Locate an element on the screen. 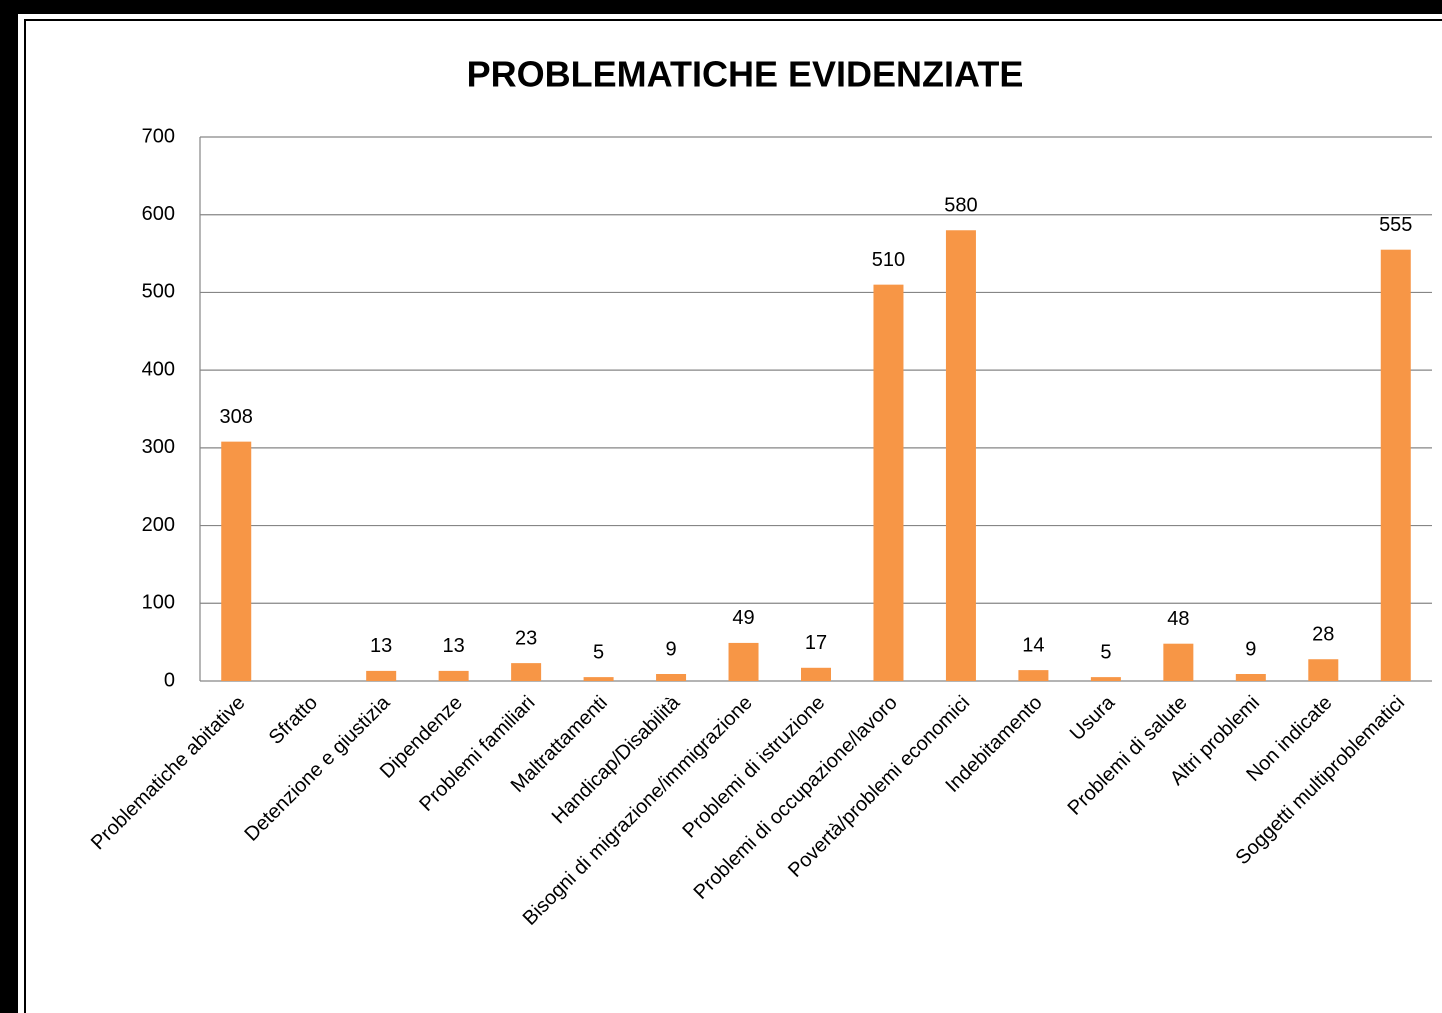 The width and height of the screenshot is (1442, 1013). y-tick-label: 300 is located at coordinates (158, 447).